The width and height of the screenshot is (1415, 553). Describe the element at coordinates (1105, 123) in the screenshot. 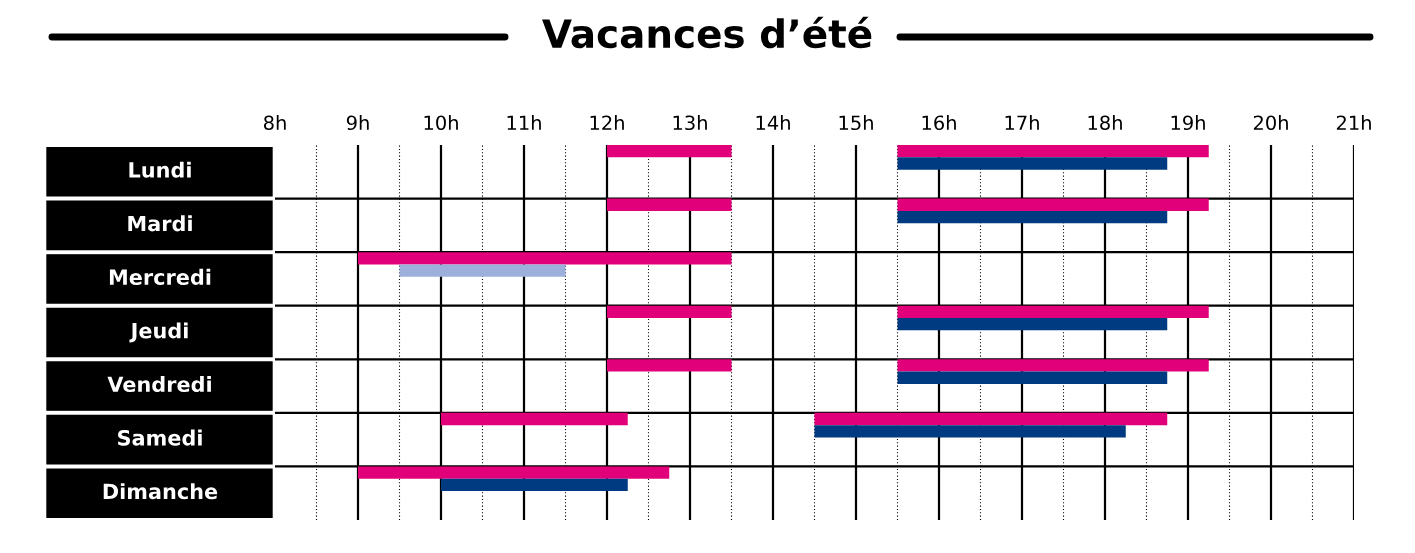

I see `x-tick-label: 18h` at that location.